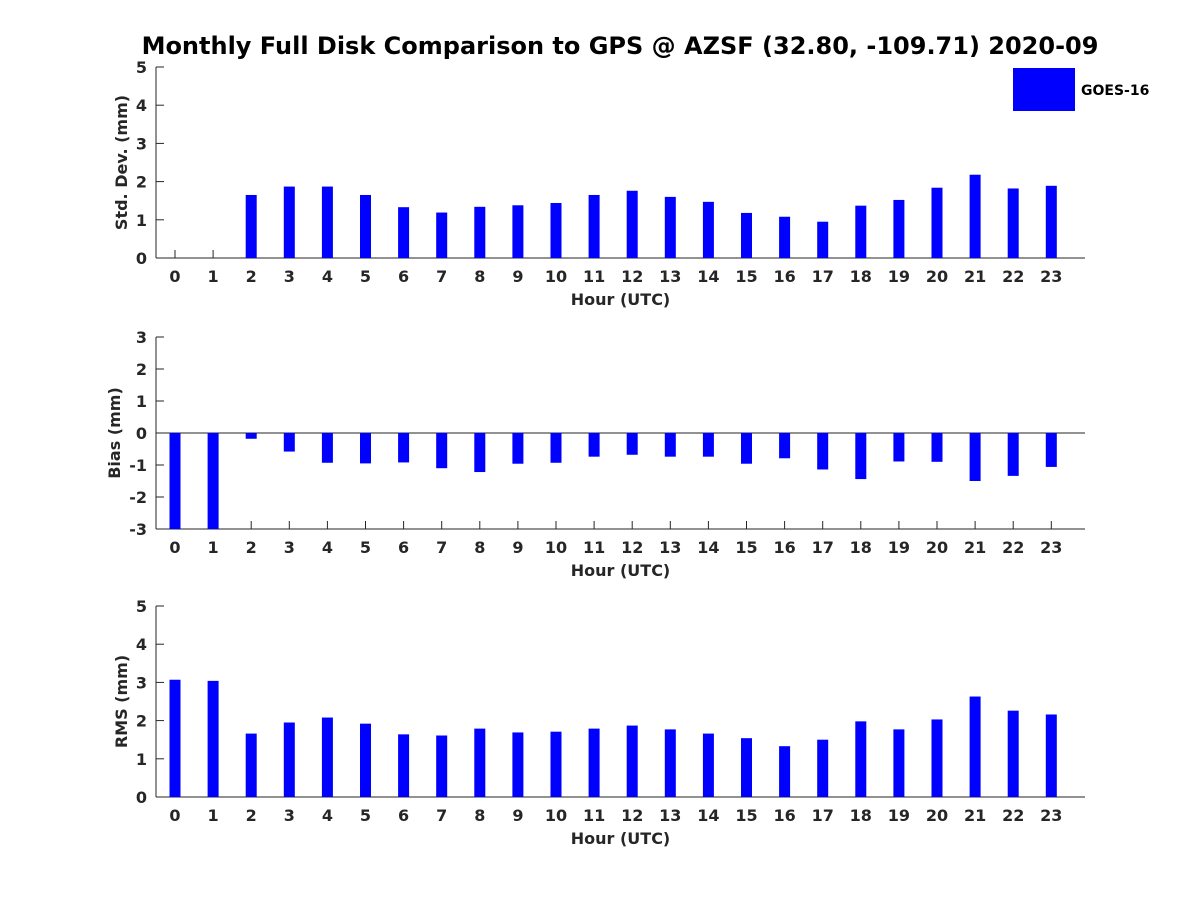 The width and height of the screenshot is (1200, 900). What do you see at coordinates (517, 815) in the screenshot?
I see `x-tick-label: 9` at bounding box center [517, 815].